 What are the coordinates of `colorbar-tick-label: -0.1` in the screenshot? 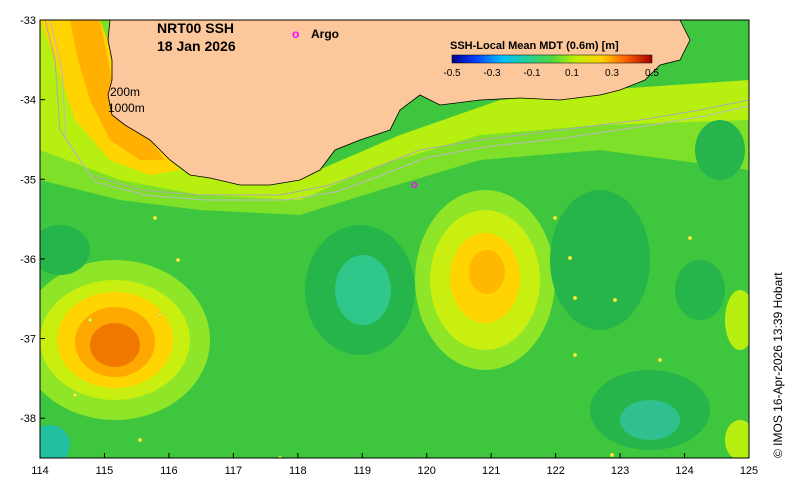 It's located at (532, 73).